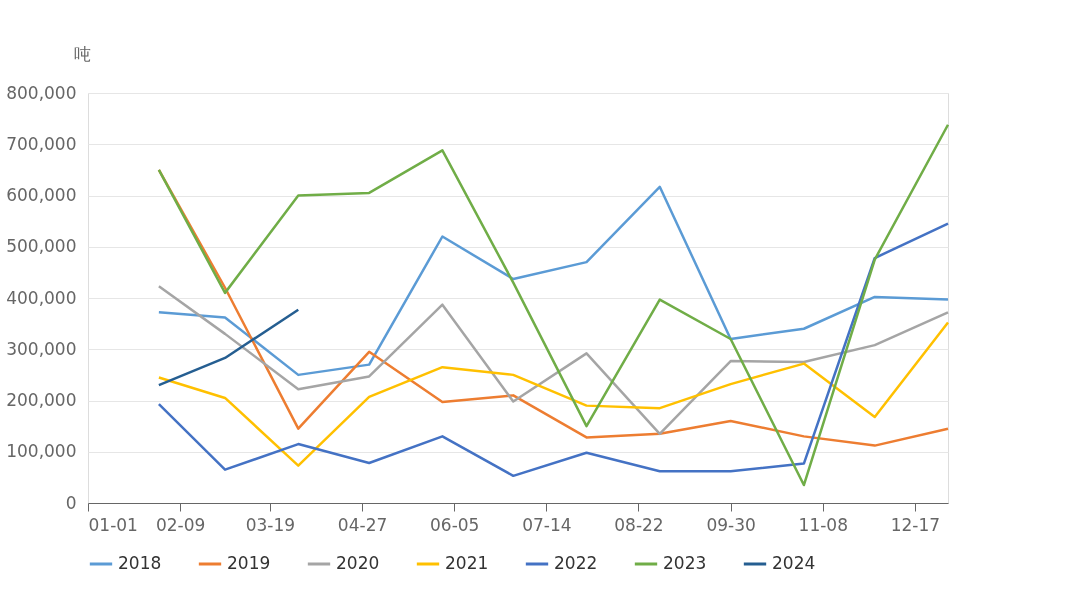  What do you see at coordinates (249, 563) in the screenshot?
I see `legend-label: 2019` at bounding box center [249, 563].